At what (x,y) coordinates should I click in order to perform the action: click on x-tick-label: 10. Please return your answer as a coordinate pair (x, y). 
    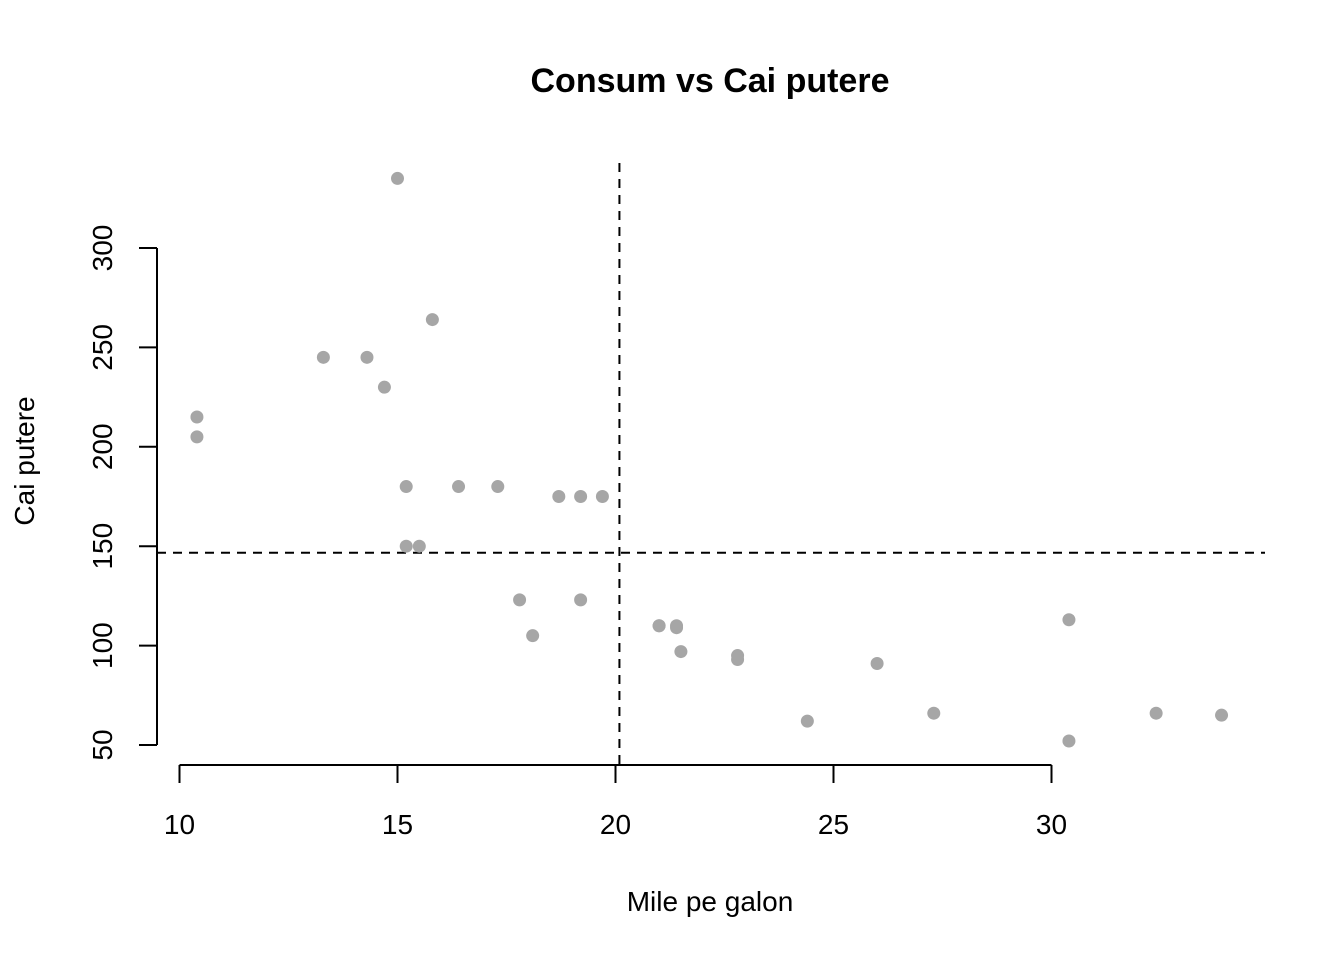
    Looking at the image, I should click on (179, 824).